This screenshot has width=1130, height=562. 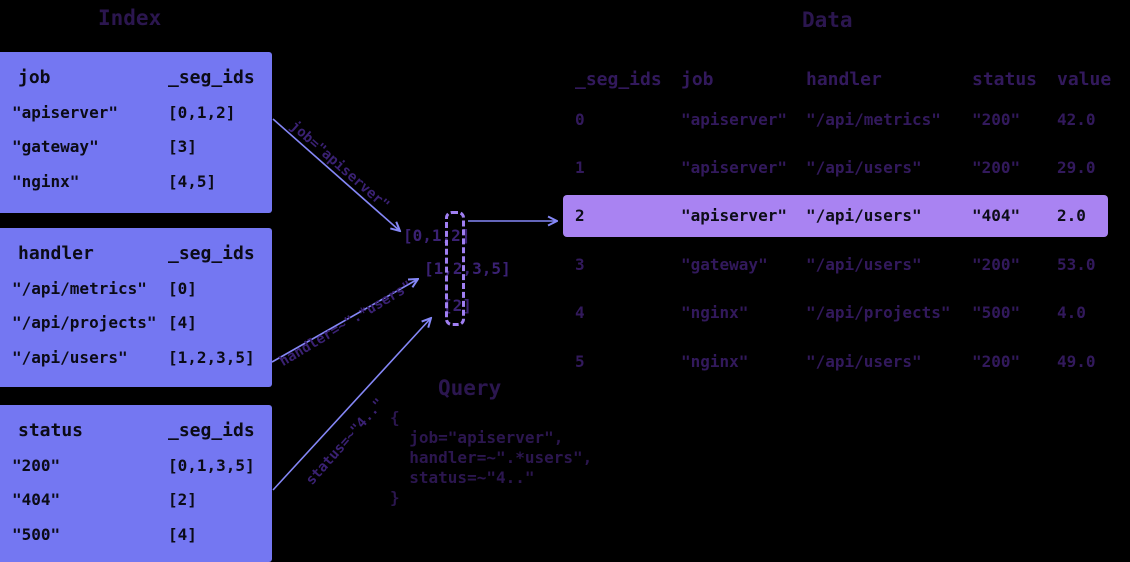 I want to click on intersection-list-handler: [1,2,3,5], so click(x=467, y=268).